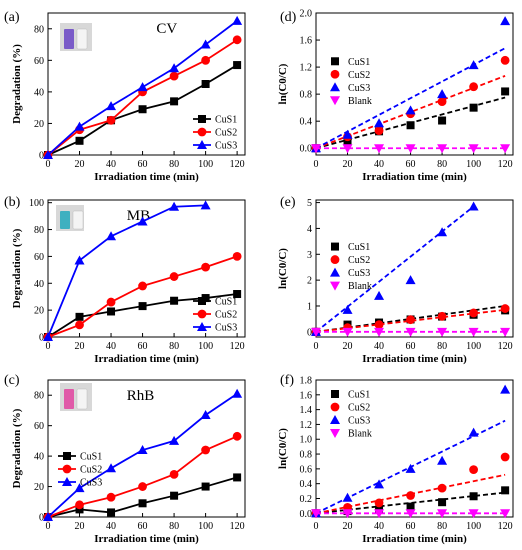  What do you see at coordinates (283, 83) in the screenshot?
I see `y-axis-label: ln(C0/C)` at bounding box center [283, 83].